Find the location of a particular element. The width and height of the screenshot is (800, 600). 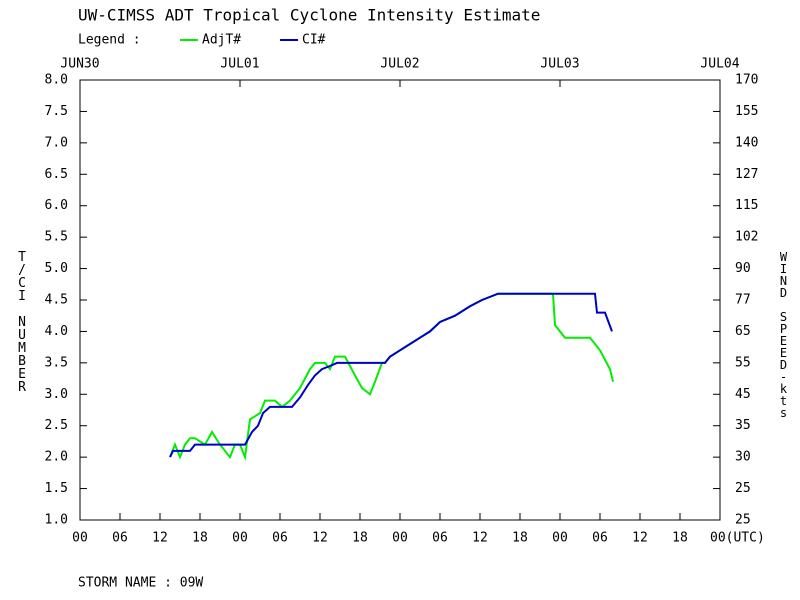

y2-tick-label: 65 is located at coordinates (743, 331).